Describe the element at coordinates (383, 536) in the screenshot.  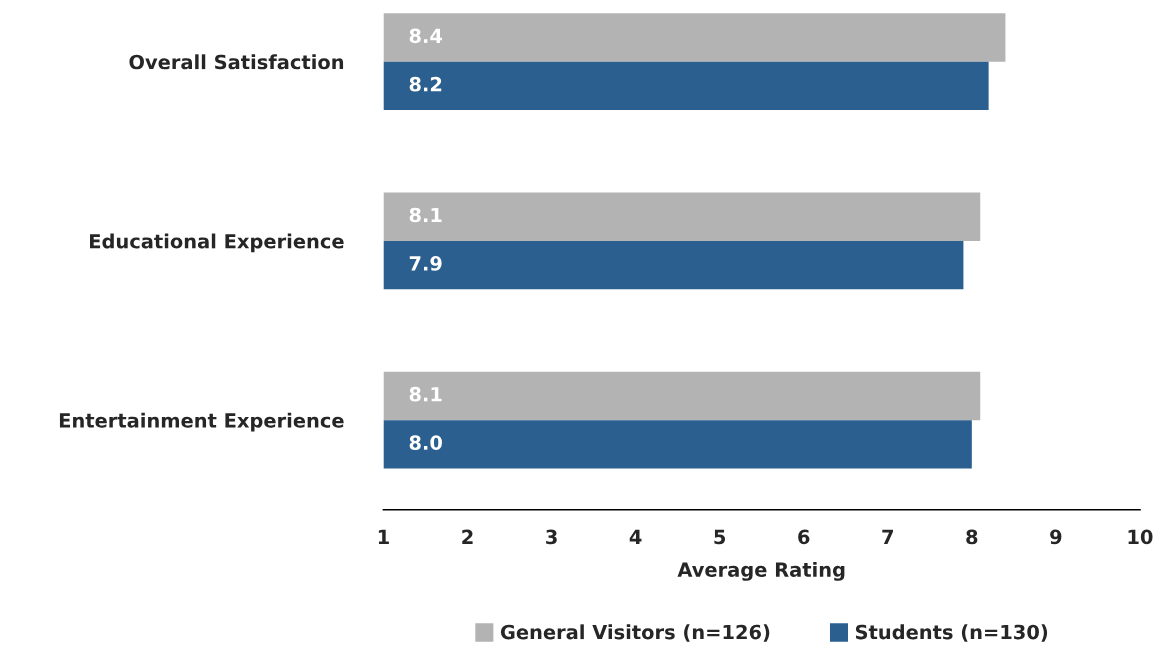
I see `x-tick-label: 1` at that location.